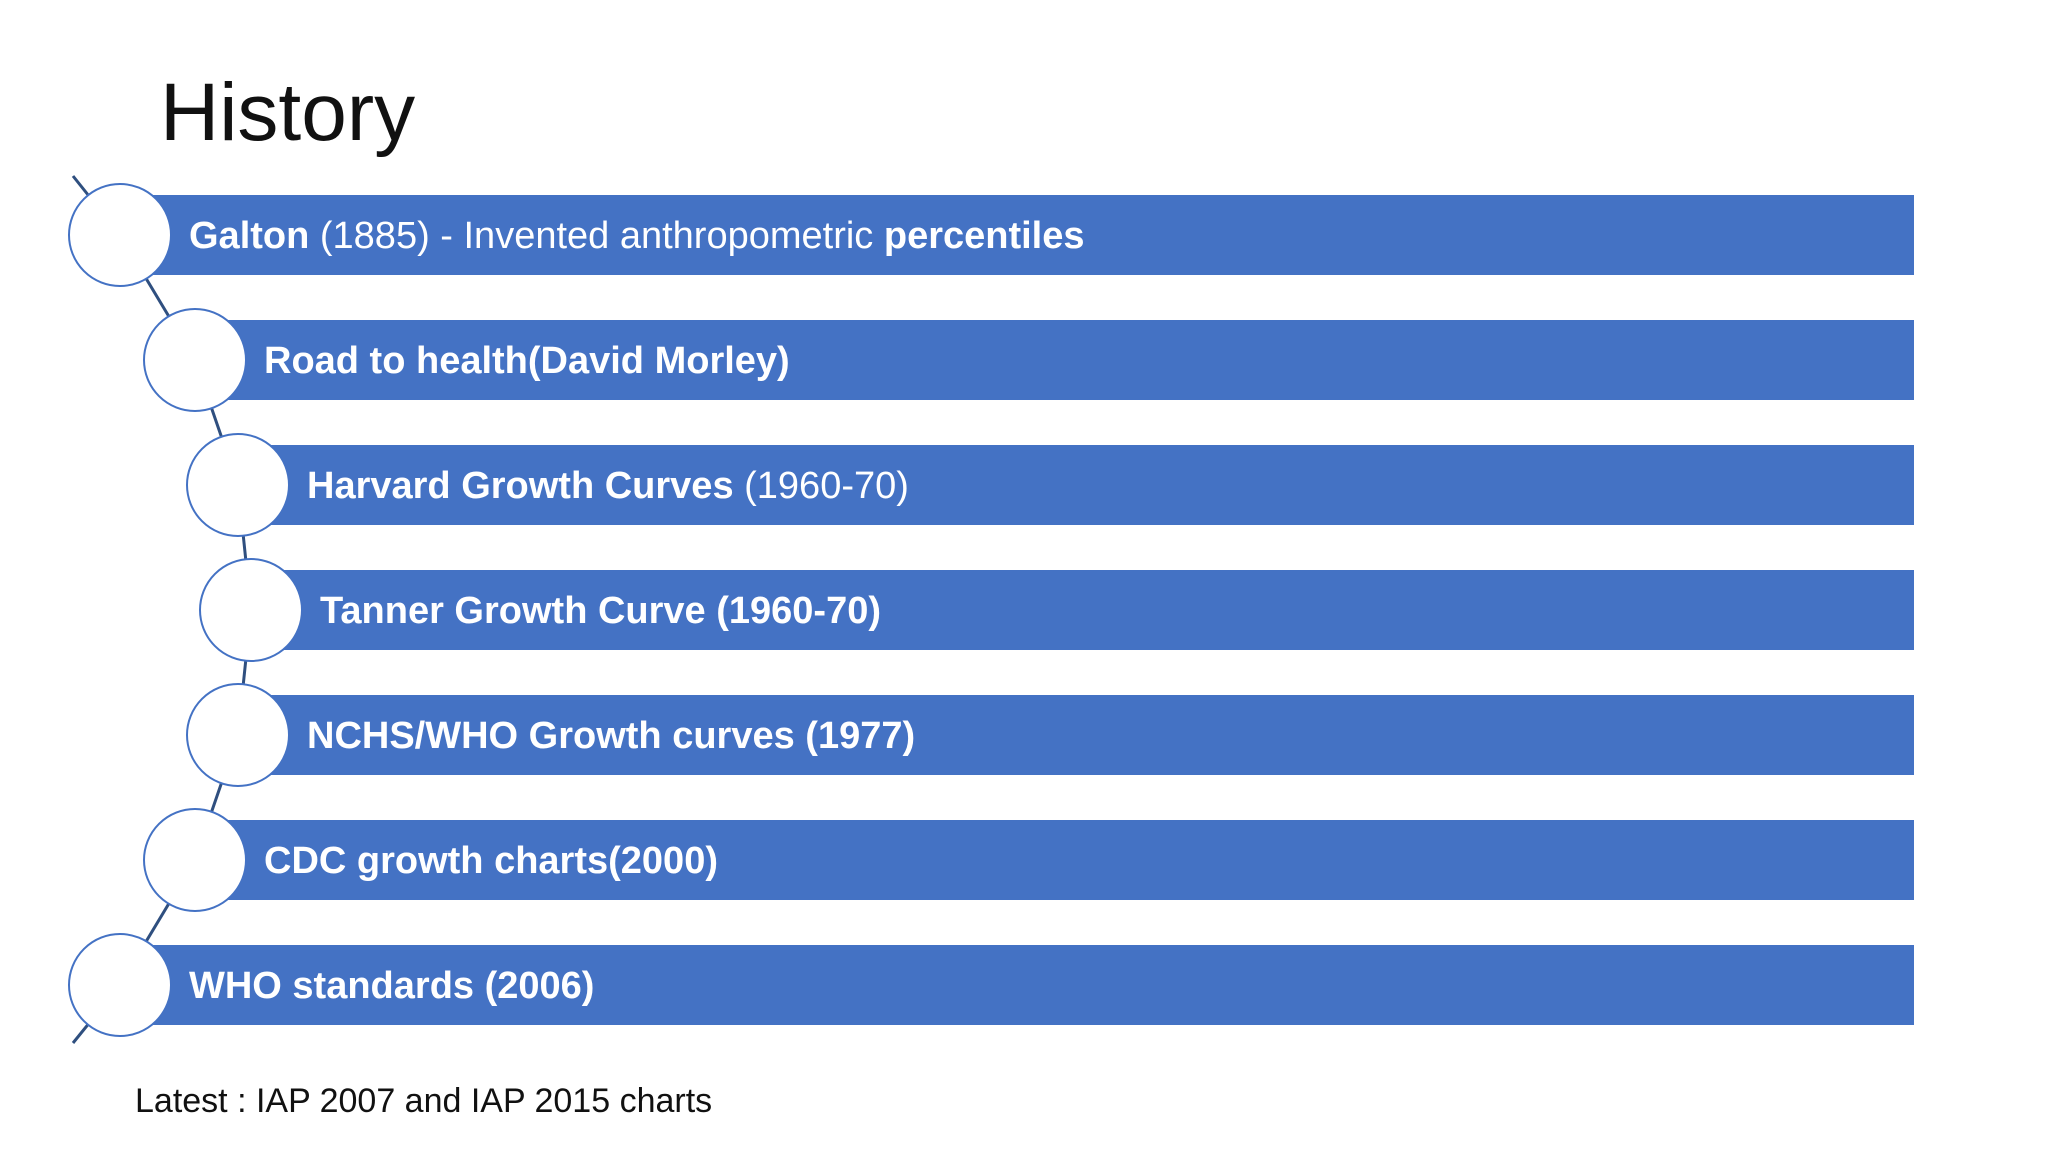  Describe the element at coordinates (423, 1101) in the screenshot. I see `footnote: Latest : IAP 2007 and IAP 2015 charts` at that location.